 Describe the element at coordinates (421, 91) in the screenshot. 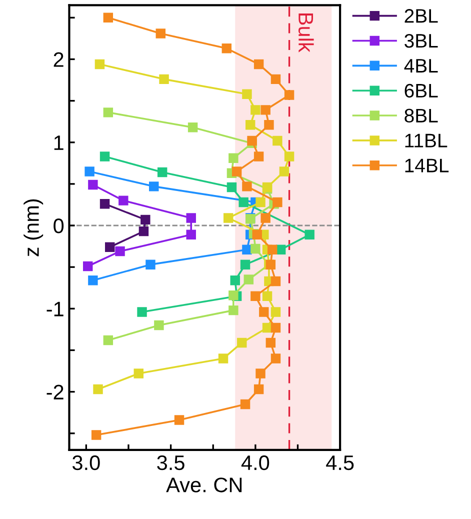

I see `legend-label: 6BL` at that location.